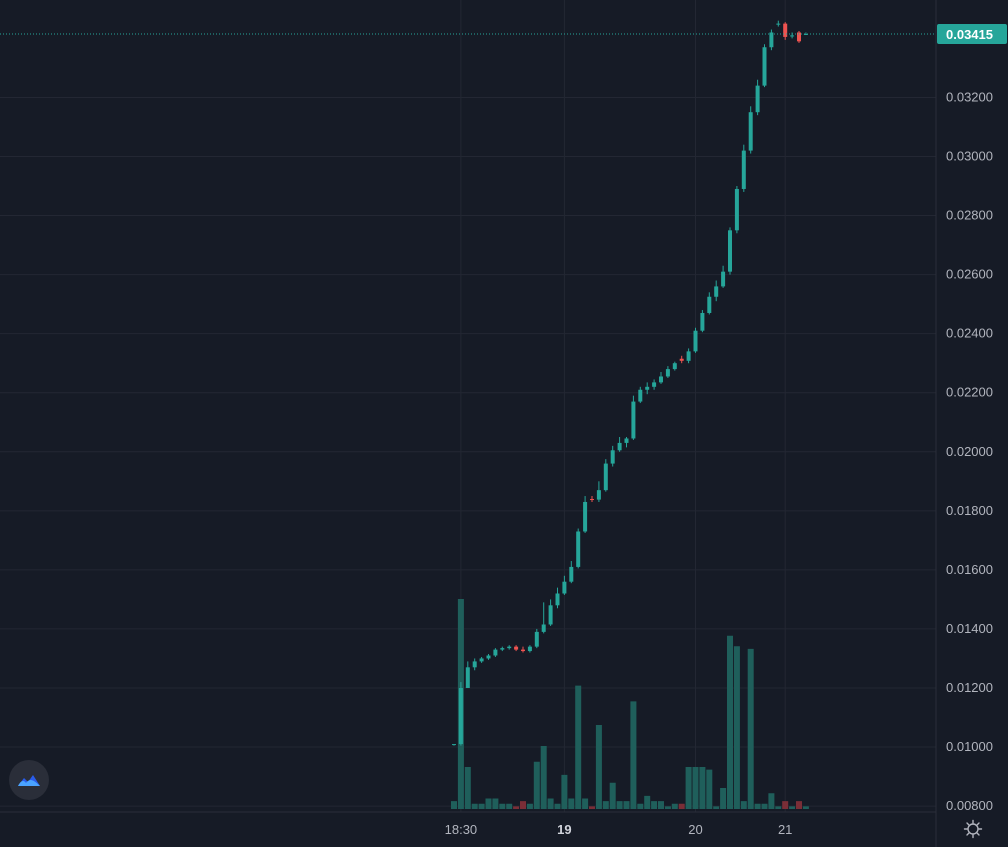 The width and height of the screenshot is (1008, 847). What do you see at coordinates (969, 155) in the screenshot?
I see `price-tick-label: 0.03000` at bounding box center [969, 155].